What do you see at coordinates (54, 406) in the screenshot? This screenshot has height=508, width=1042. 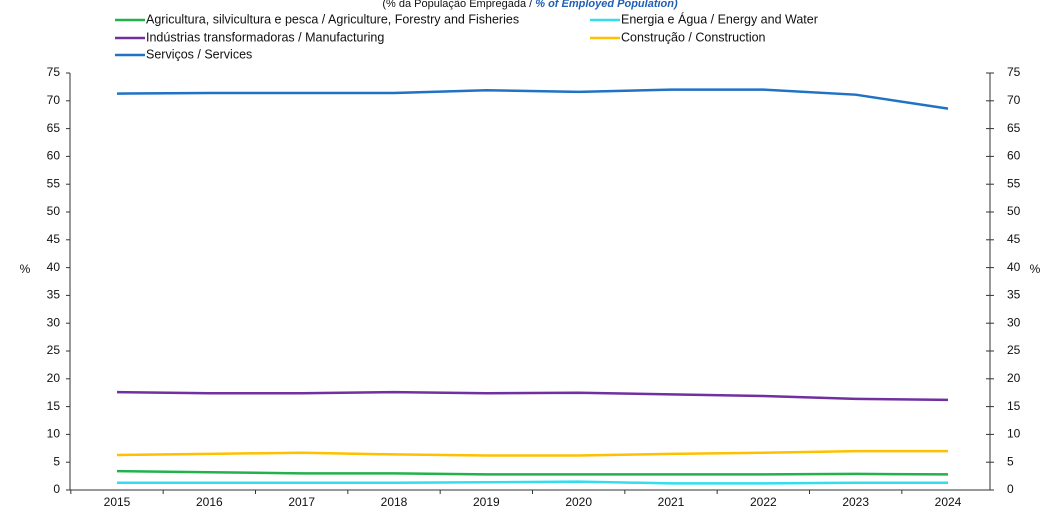 I see `y-tick-label: 15` at bounding box center [54, 406].